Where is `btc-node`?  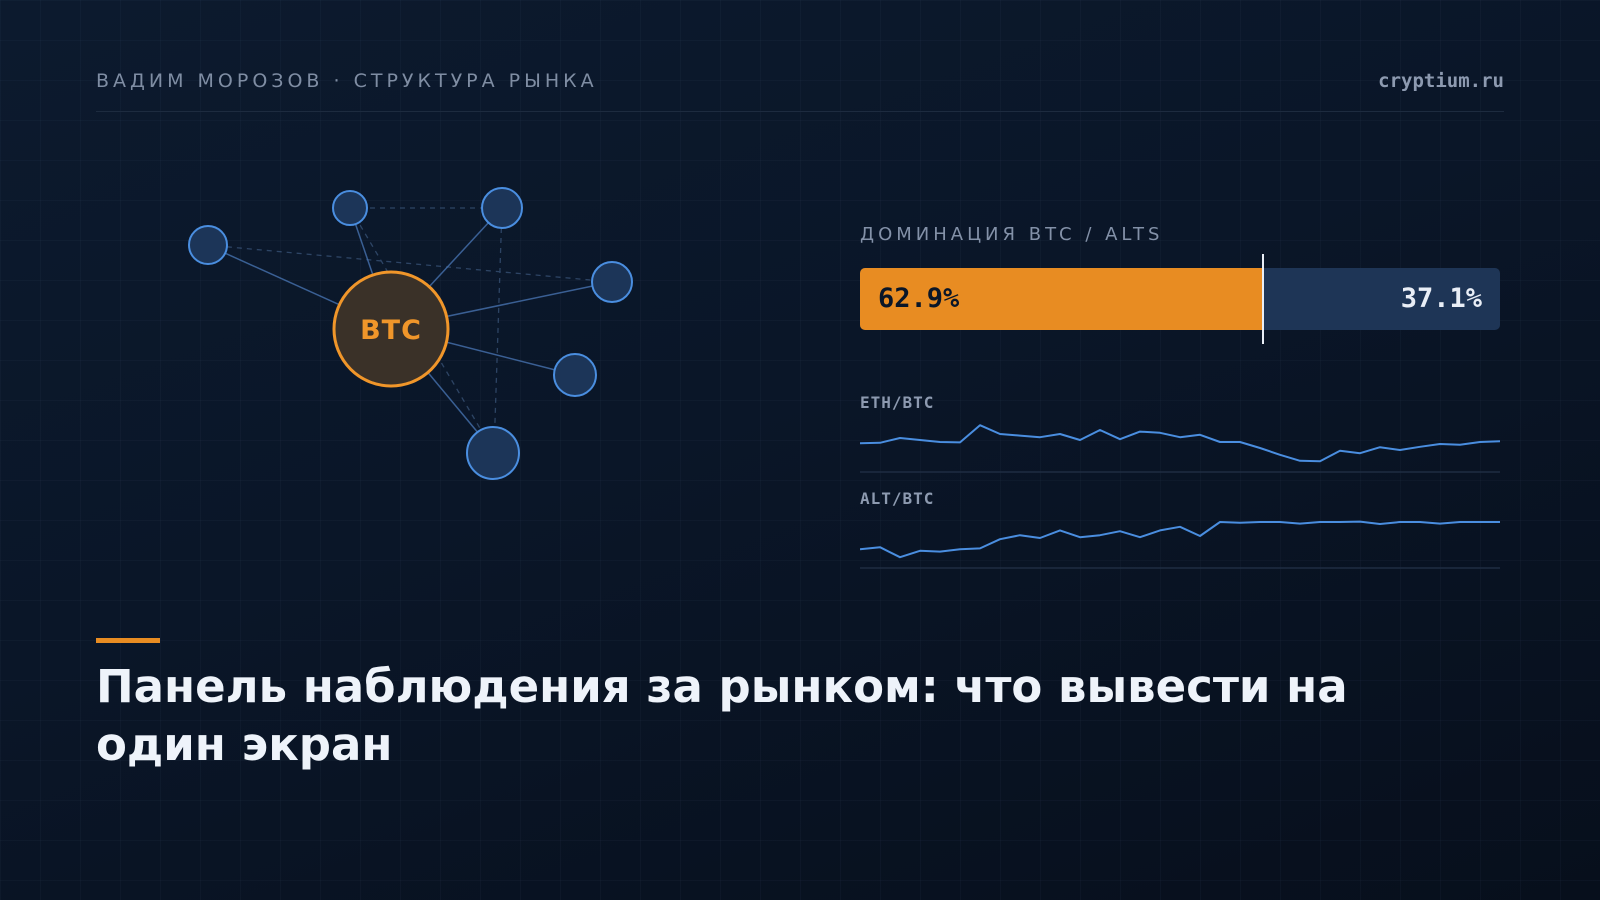
btc-node is located at coordinates (391, 329).